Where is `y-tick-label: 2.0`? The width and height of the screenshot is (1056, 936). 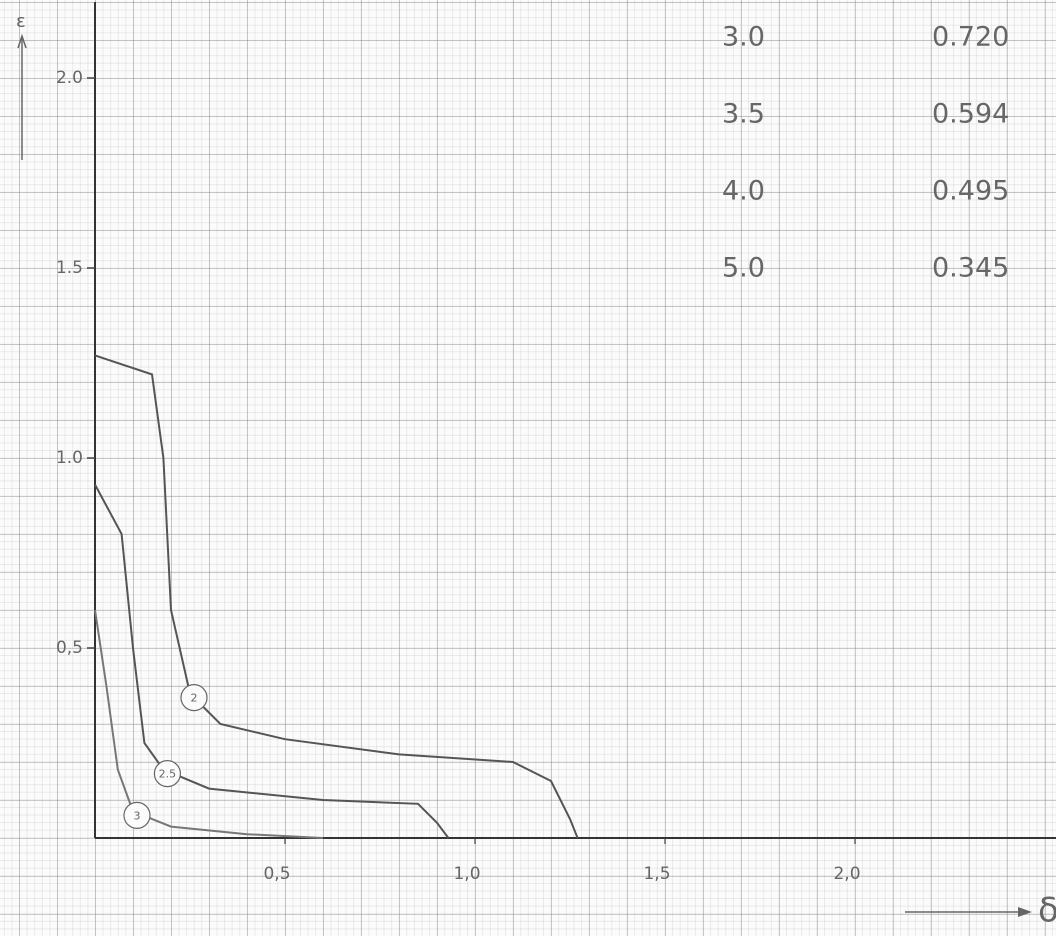
y-tick-label: 2.0 is located at coordinates (69, 78).